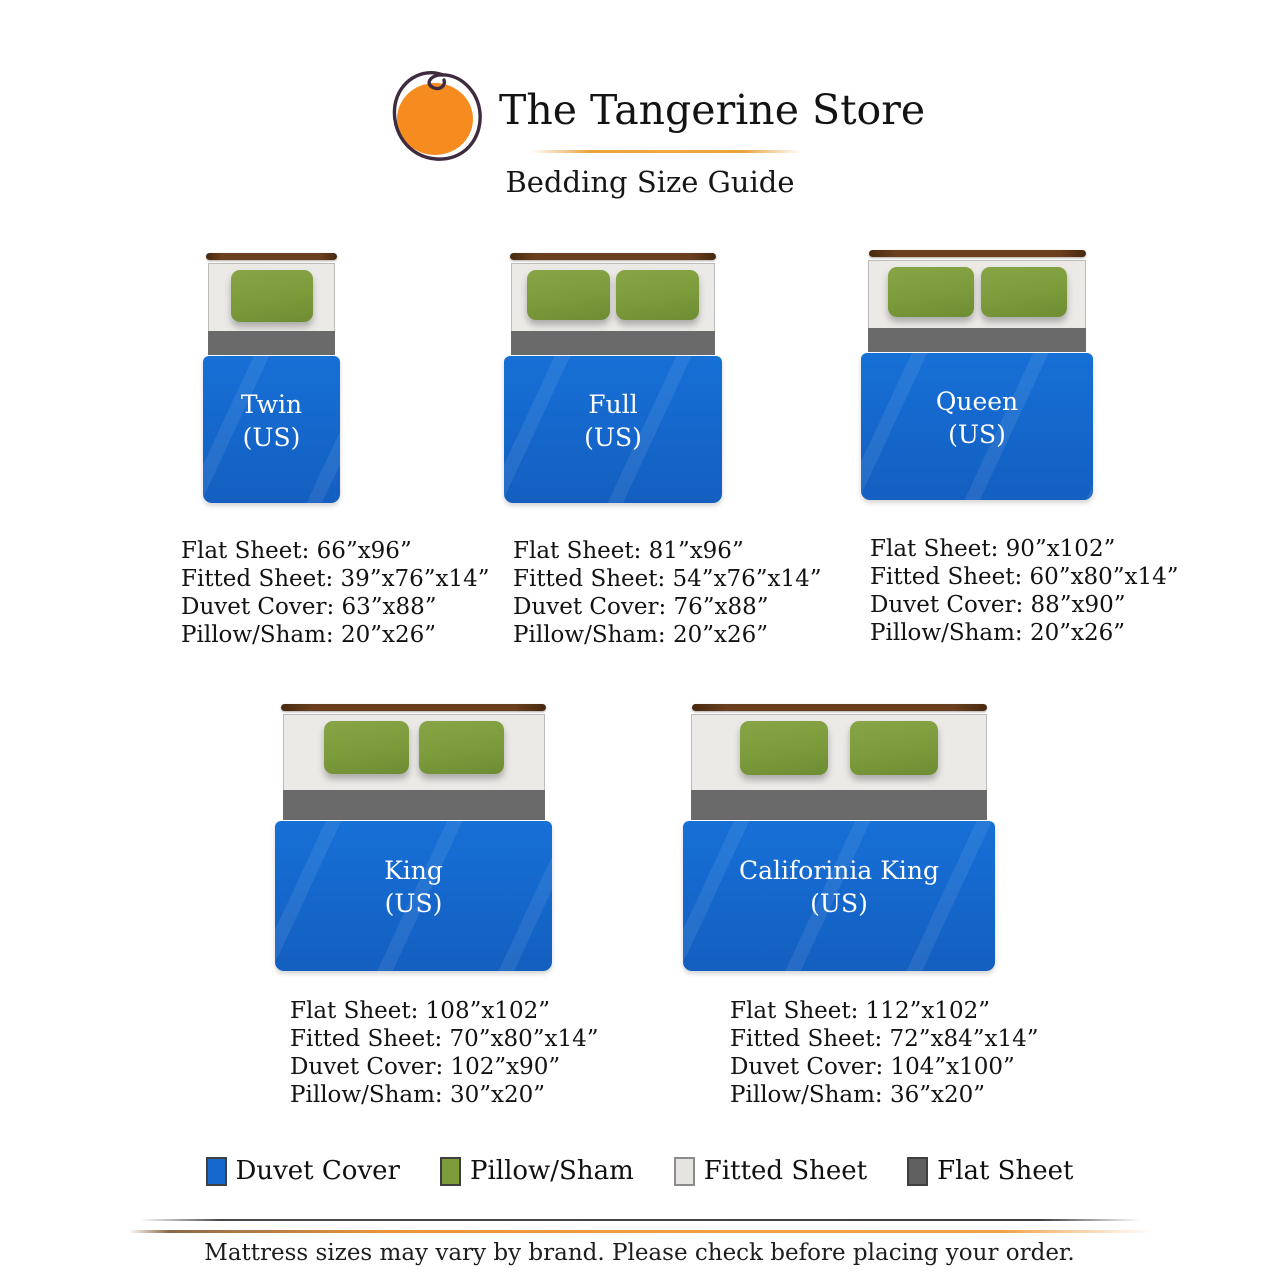 The image size is (1279, 1280). Describe the element at coordinates (860, 1011) in the screenshot. I see `spec-line: Flat Sheet: 112”x102”` at that location.